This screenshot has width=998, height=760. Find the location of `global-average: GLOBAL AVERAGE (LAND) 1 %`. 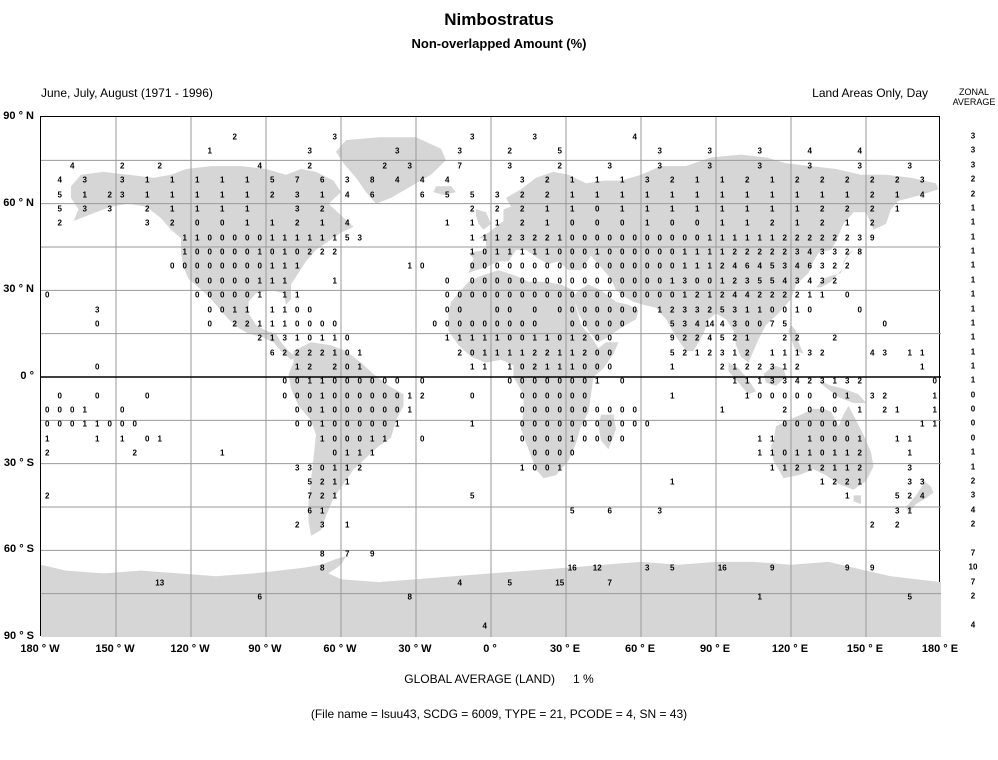

global-average: GLOBAL AVERAGE (LAND) 1 % is located at coordinates (499, 679).